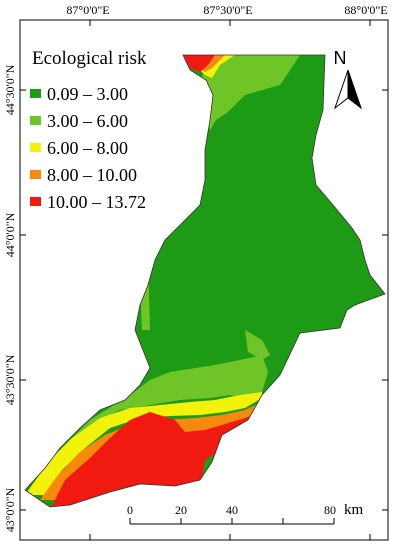  I want to click on legend-item: 0.09 – 3.00, so click(79, 94).